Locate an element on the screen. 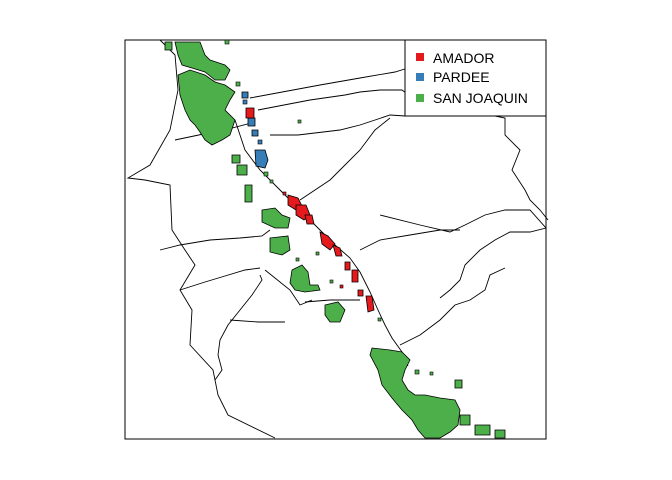  parcel-sj-main-north is located at coordinates (206, 107).